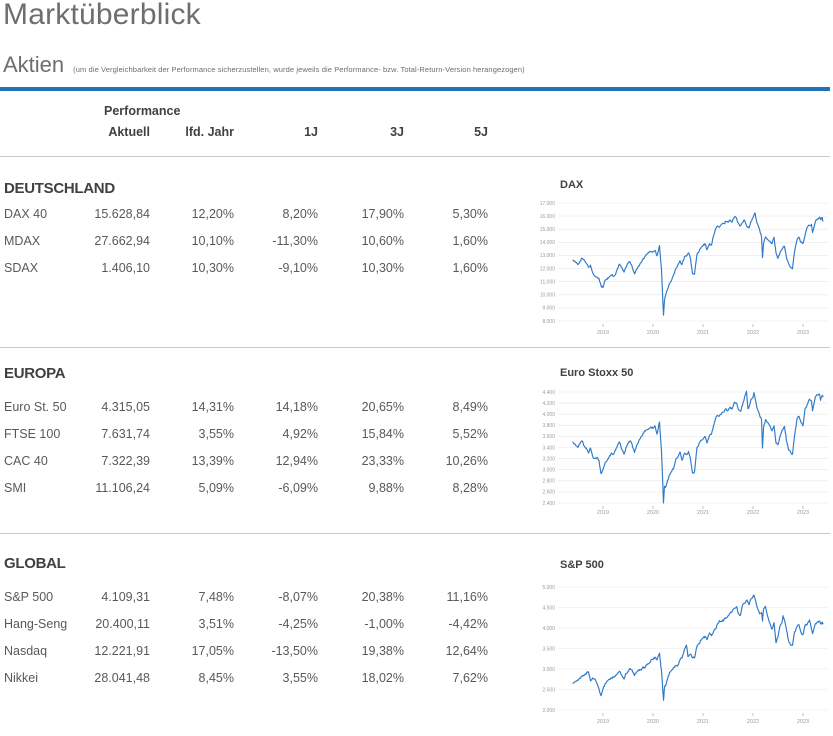 The height and width of the screenshot is (736, 833). I want to click on svg-text: 14.000, so click(548, 243).